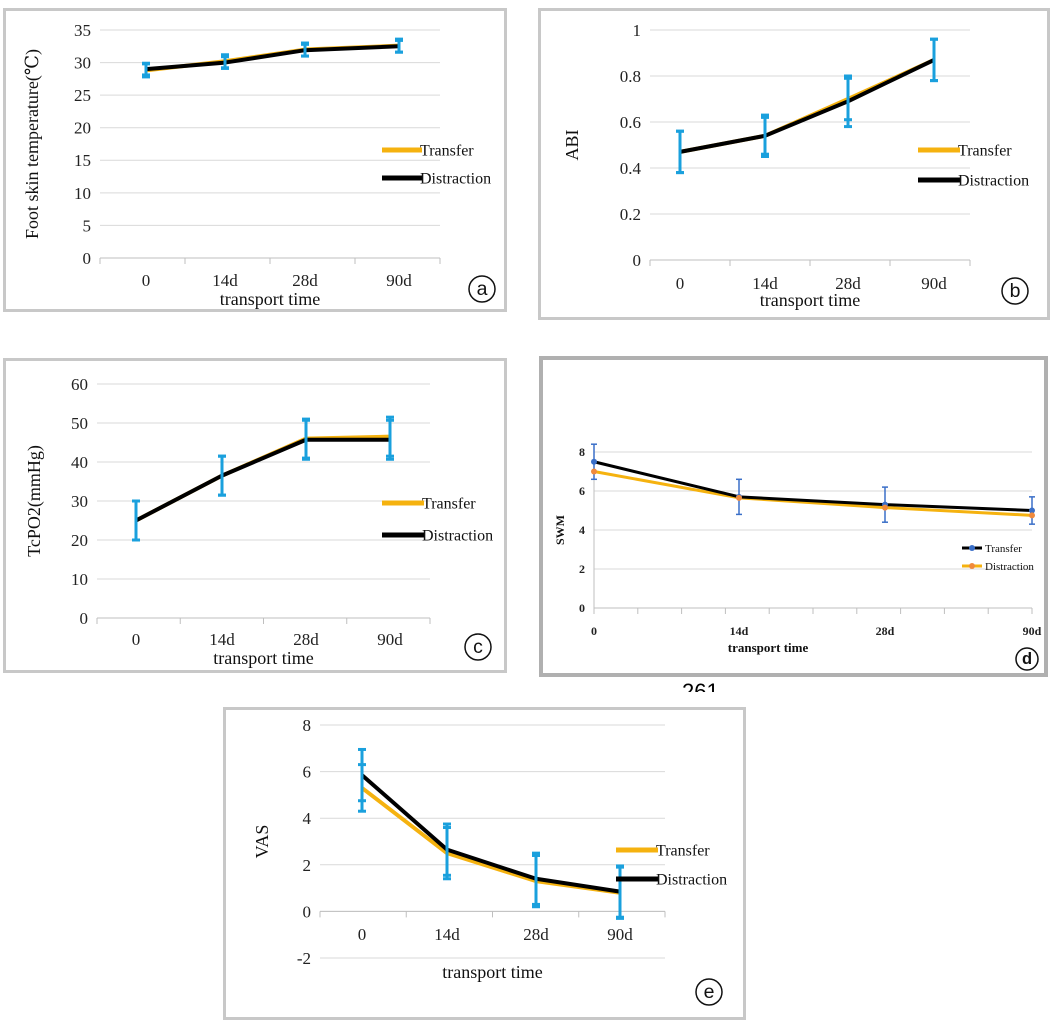 The height and width of the screenshot is (1031, 1053). Describe the element at coordinates (79, 423) in the screenshot. I see `y-tick-label: 50` at that location.